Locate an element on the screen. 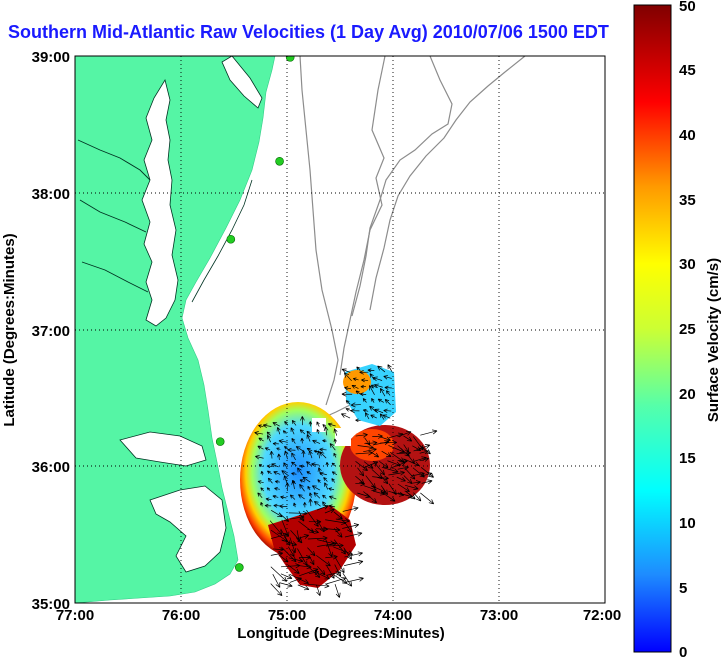  y-tick-label: 36:00 is located at coordinates (51, 467).